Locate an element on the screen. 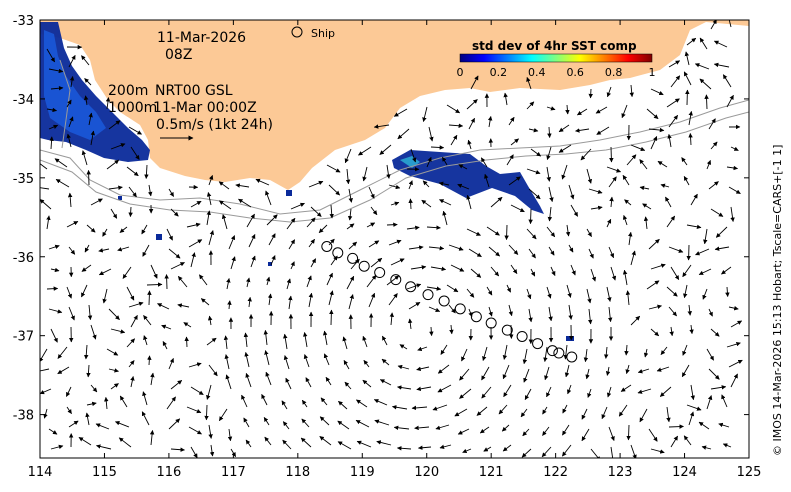 The height and width of the screenshot is (492, 791). colorbar: std dev of 4hr SST comp 0 0.2 0.4 0.6 0.8 1 is located at coordinates (556, 59).